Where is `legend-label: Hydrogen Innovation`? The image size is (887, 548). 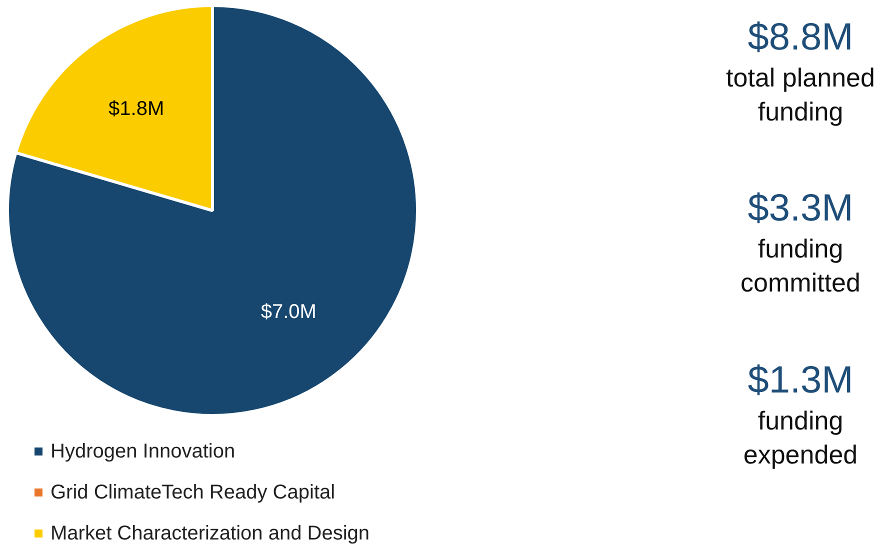 legend-label: Hydrogen Innovation is located at coordinates (143, 451).